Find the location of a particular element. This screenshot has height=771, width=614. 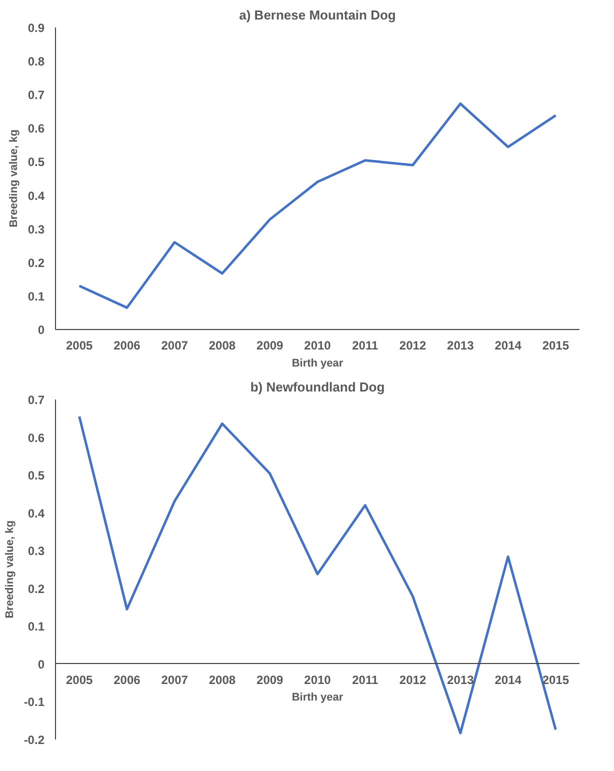

chart-title: b) Newfoundland Dog is located at coordinates (317, 387).